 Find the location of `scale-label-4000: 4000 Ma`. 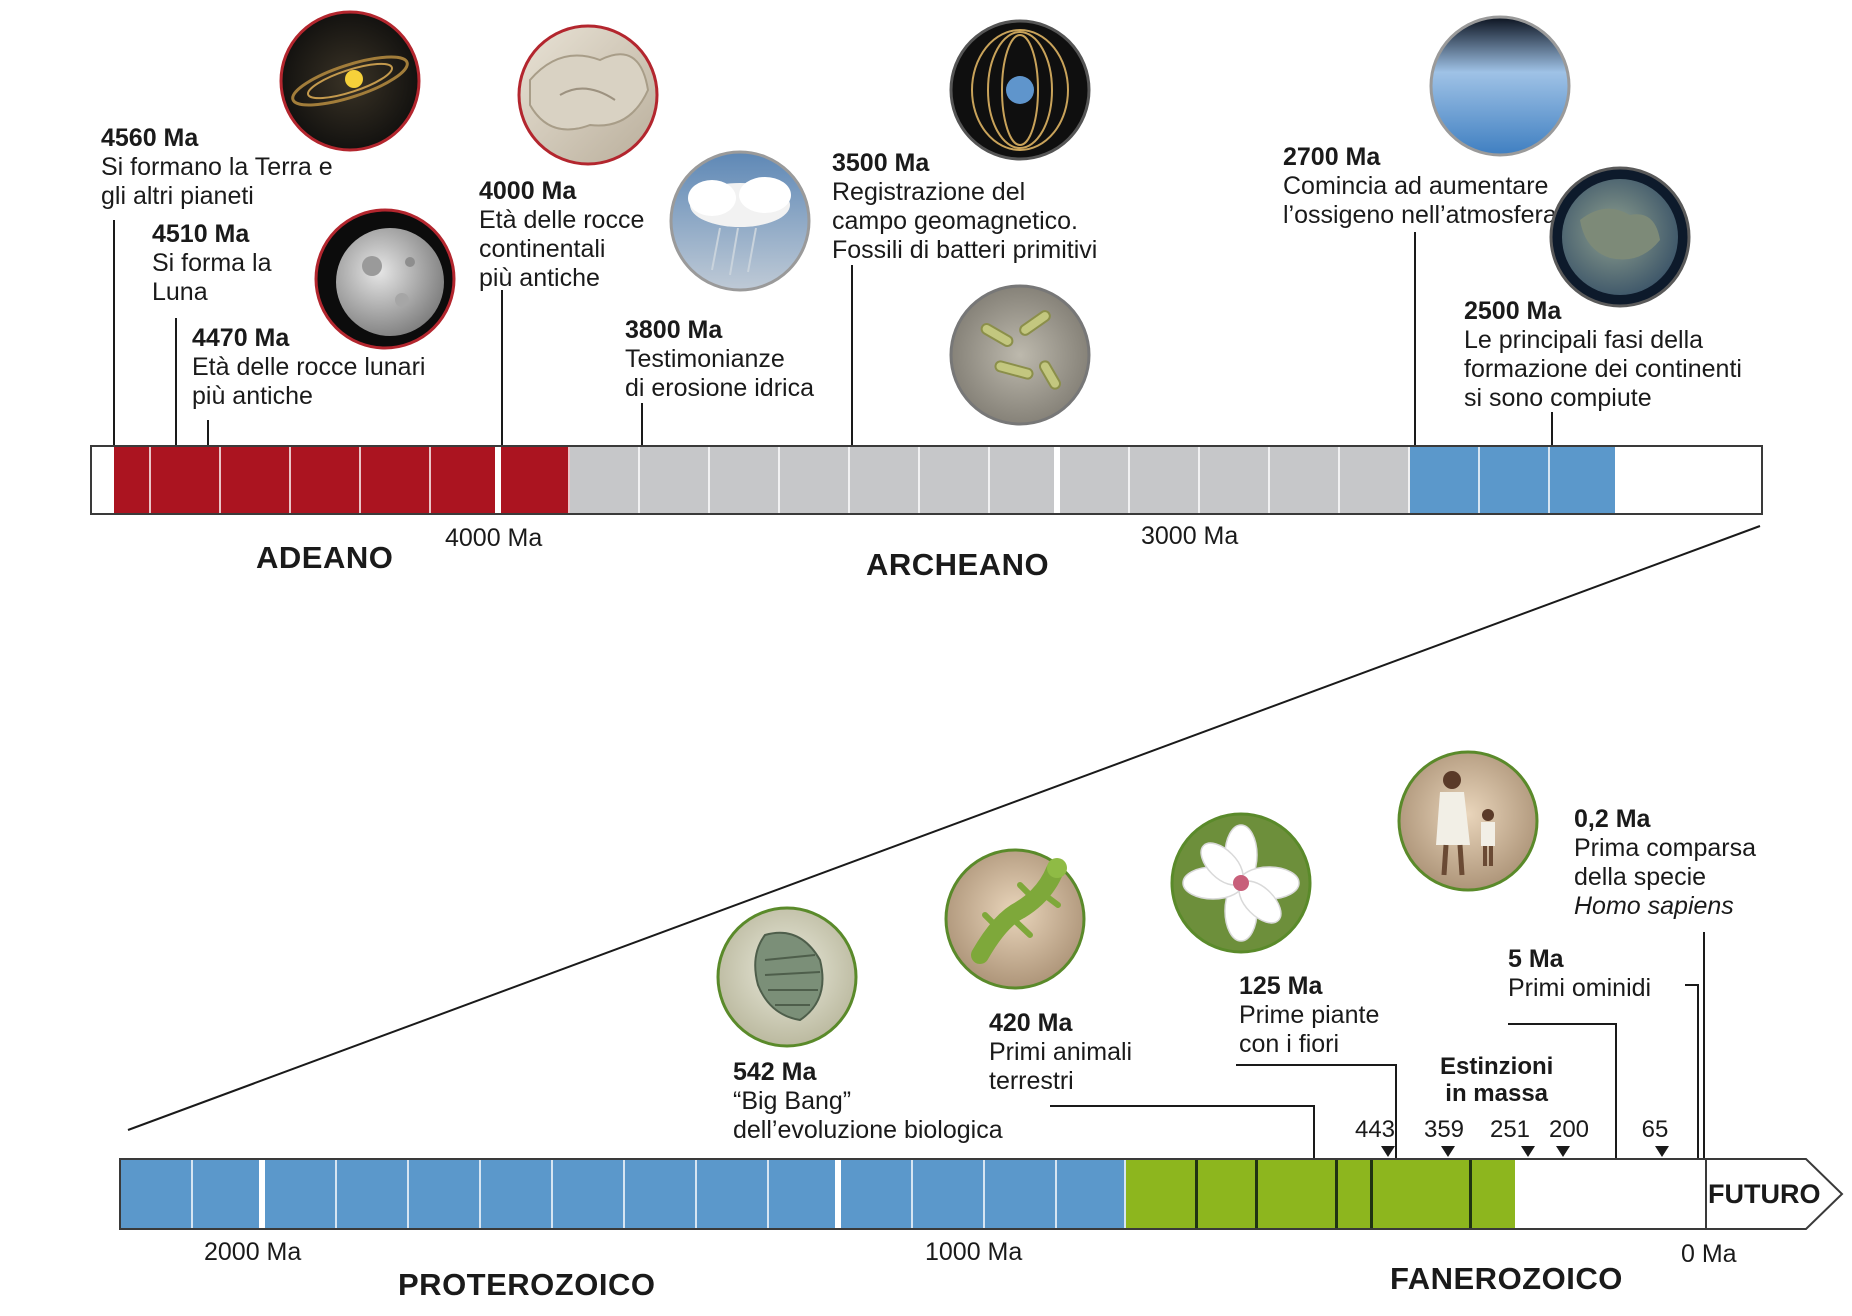

scale-label-4000: 4000 Ma is located at coordinates (494, 538).